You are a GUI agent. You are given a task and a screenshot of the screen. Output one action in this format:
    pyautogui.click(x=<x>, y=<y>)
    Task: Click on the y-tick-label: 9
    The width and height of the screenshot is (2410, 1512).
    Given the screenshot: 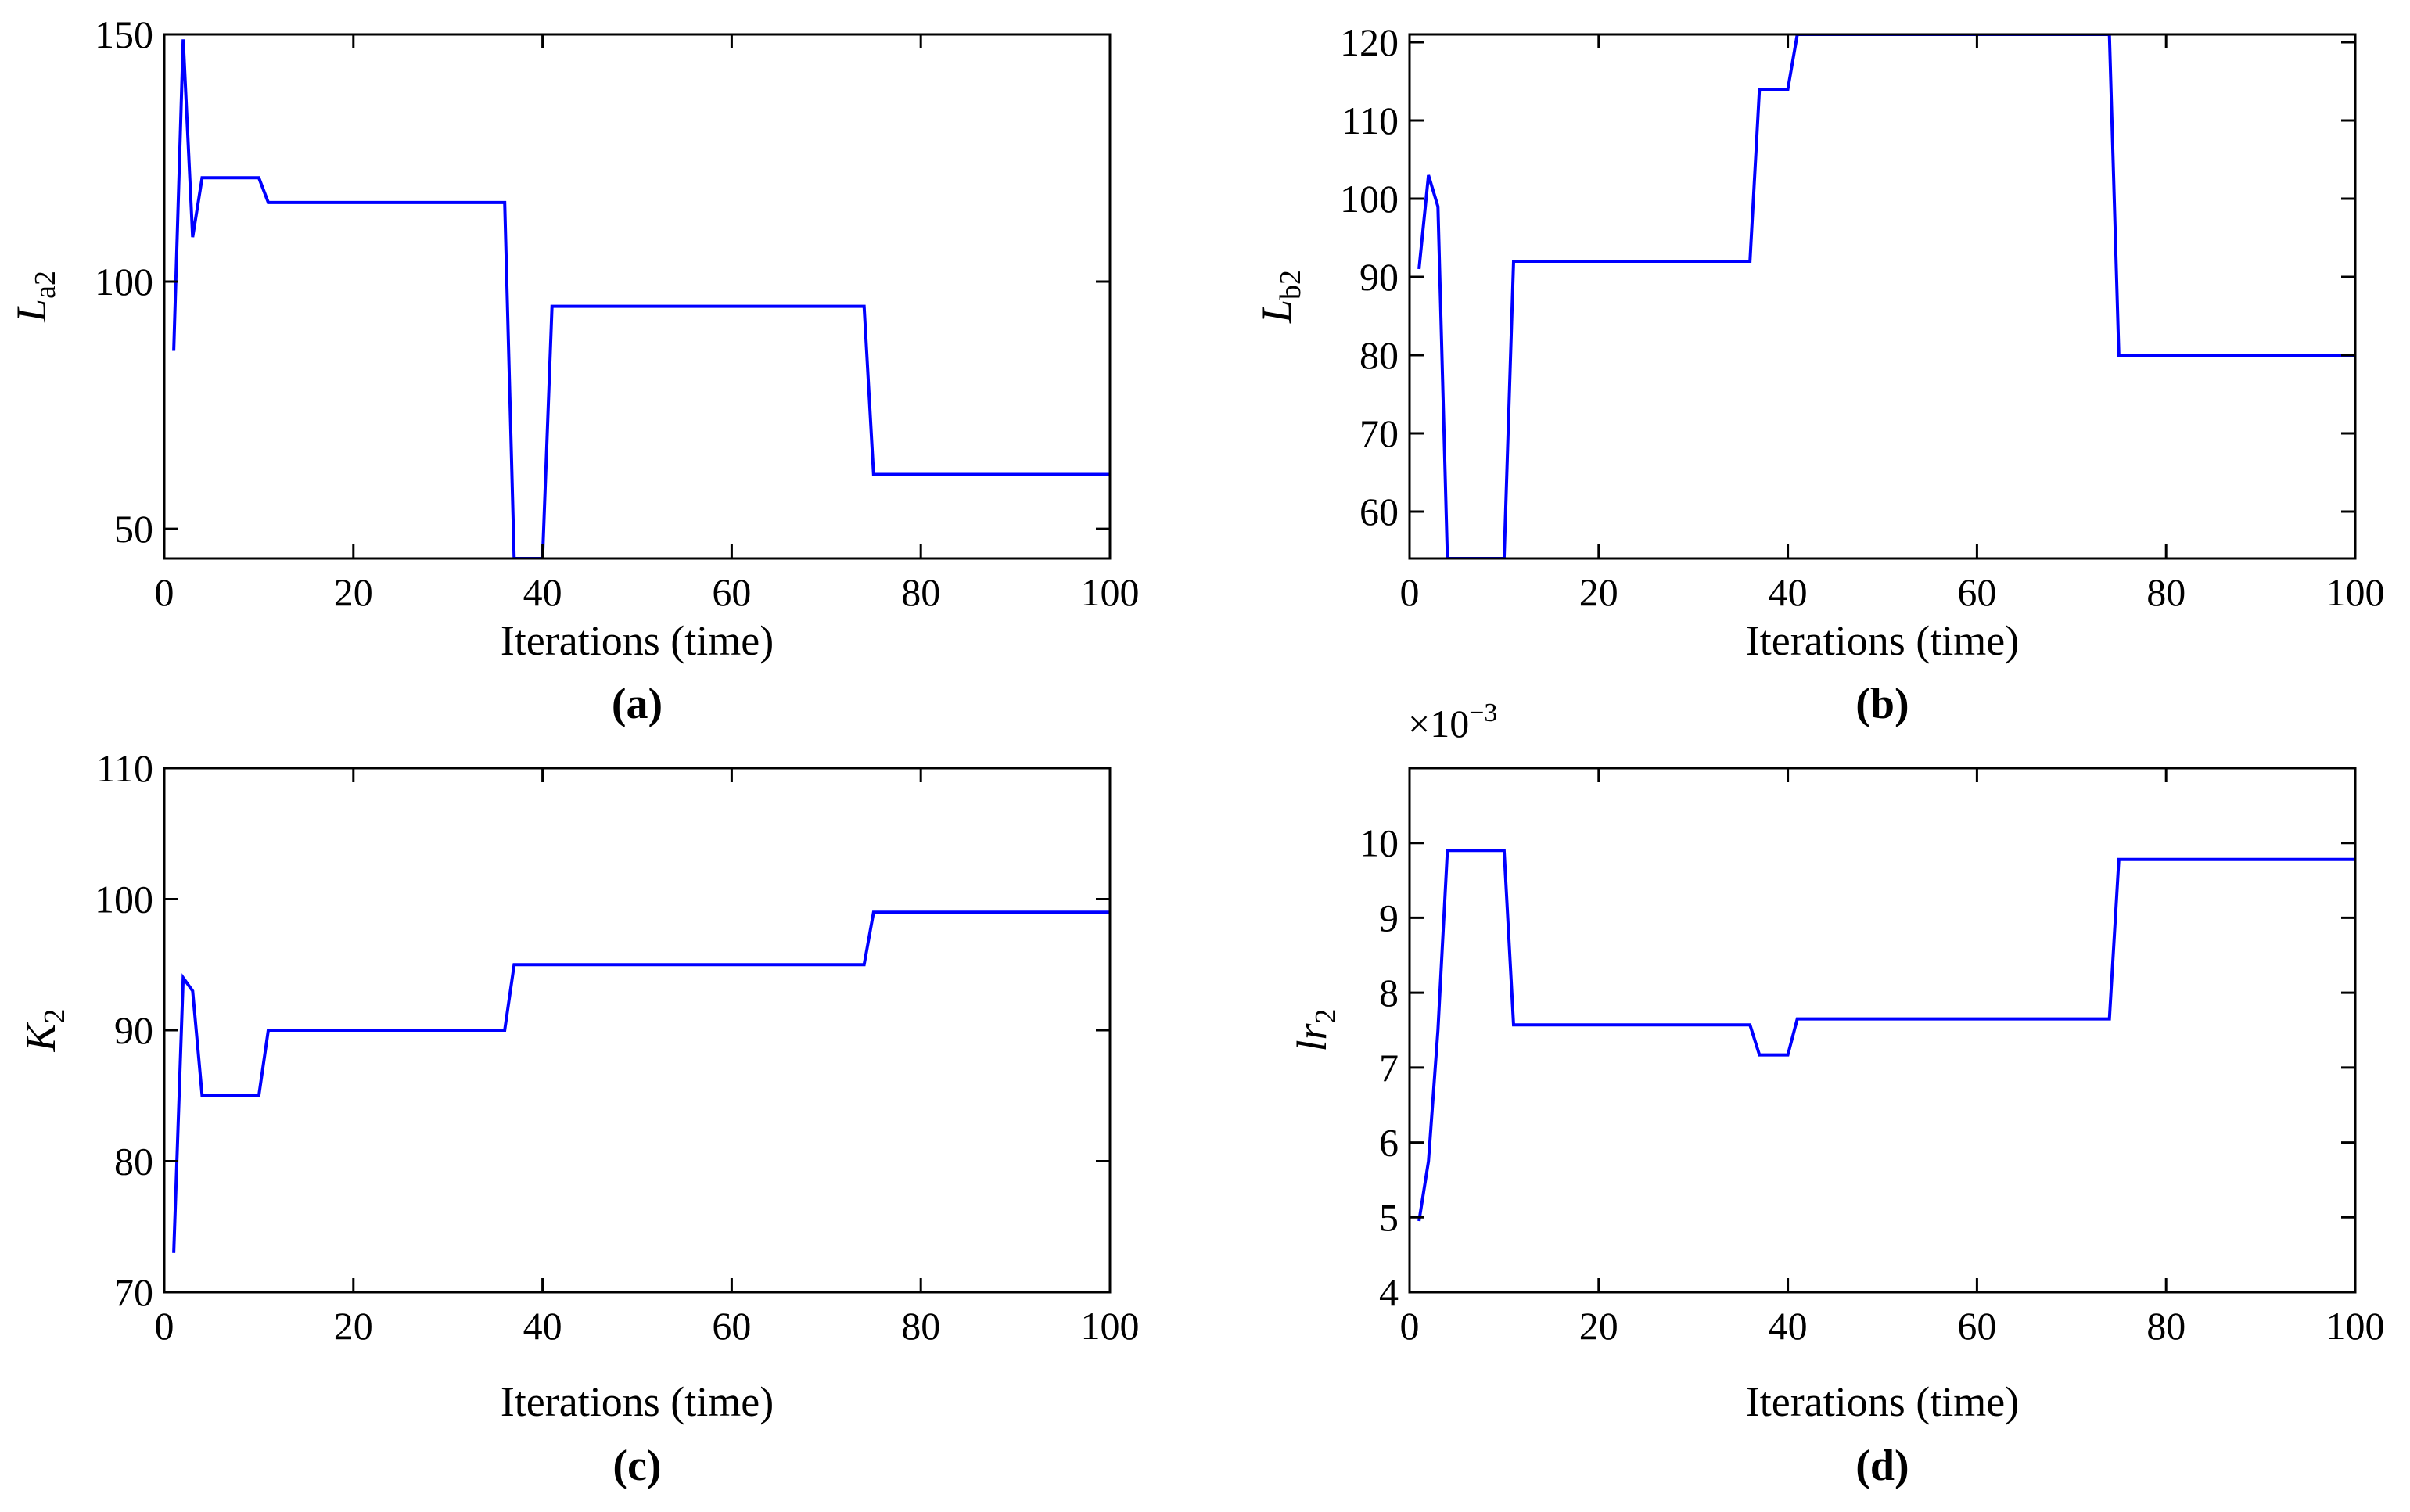 What is the action you would take?
    pyautogui.click(x=1389, y=917)
    